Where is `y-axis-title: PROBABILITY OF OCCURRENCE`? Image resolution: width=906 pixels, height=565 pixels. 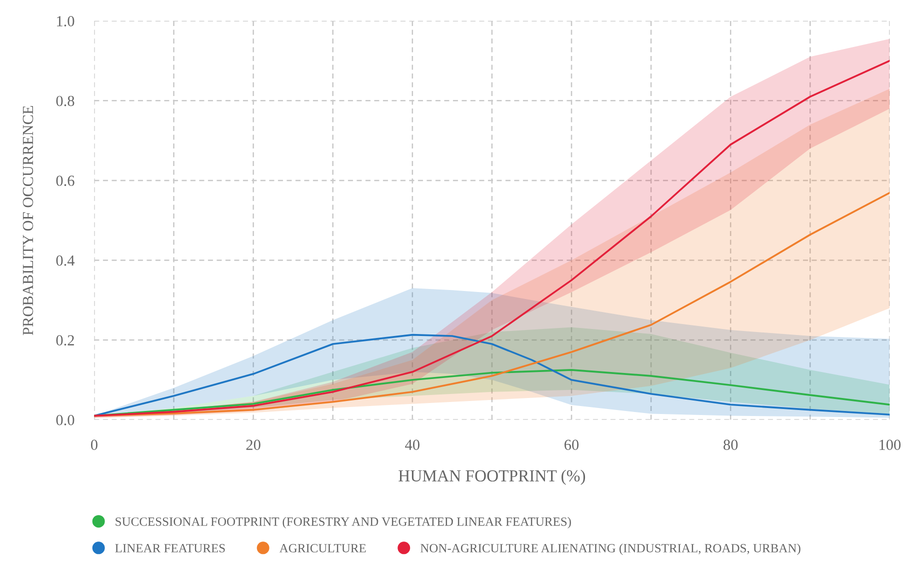
y-axis-title: PROBABILITY OF OCCURRENCE is located at coordinates (28, 221).